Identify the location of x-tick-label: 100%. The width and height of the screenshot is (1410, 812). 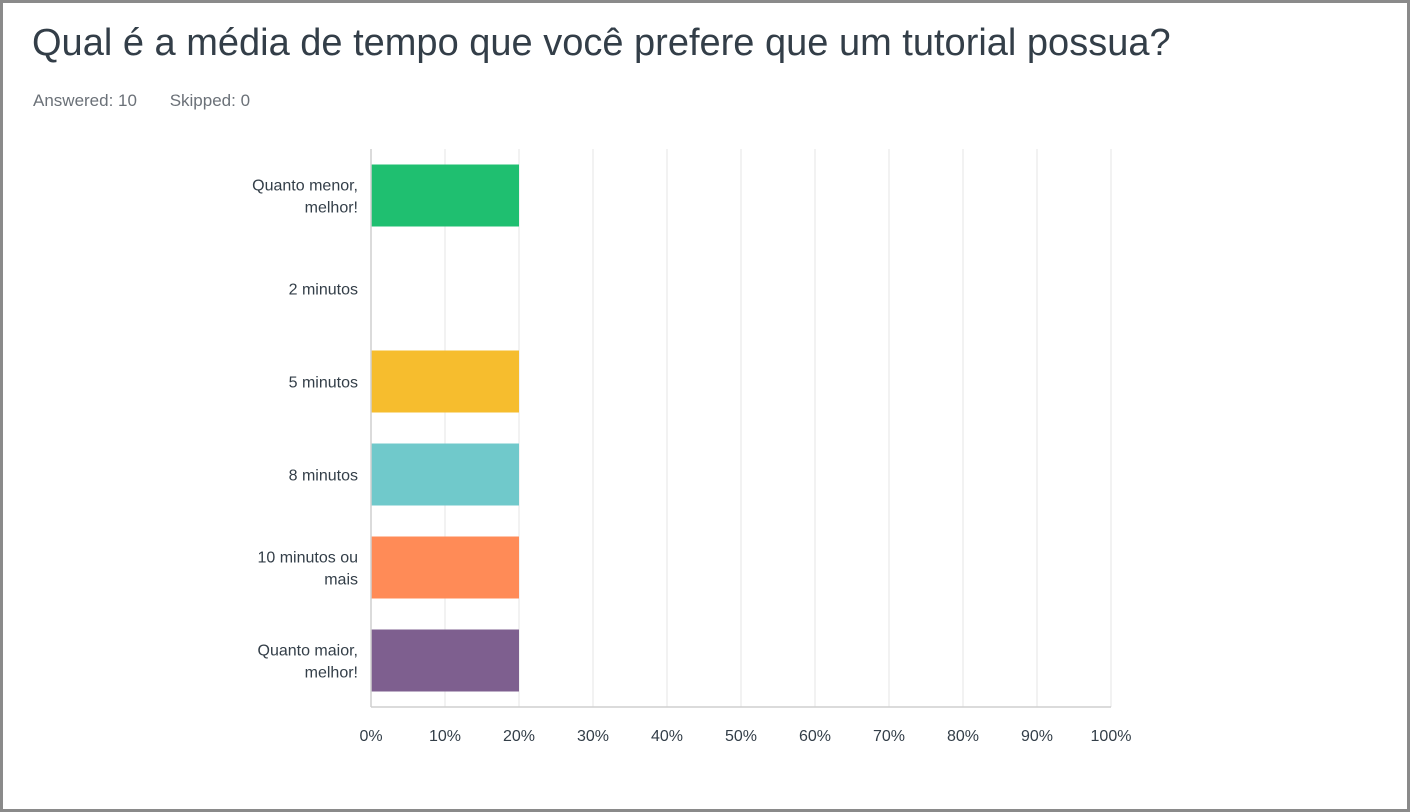
(1111, 736).